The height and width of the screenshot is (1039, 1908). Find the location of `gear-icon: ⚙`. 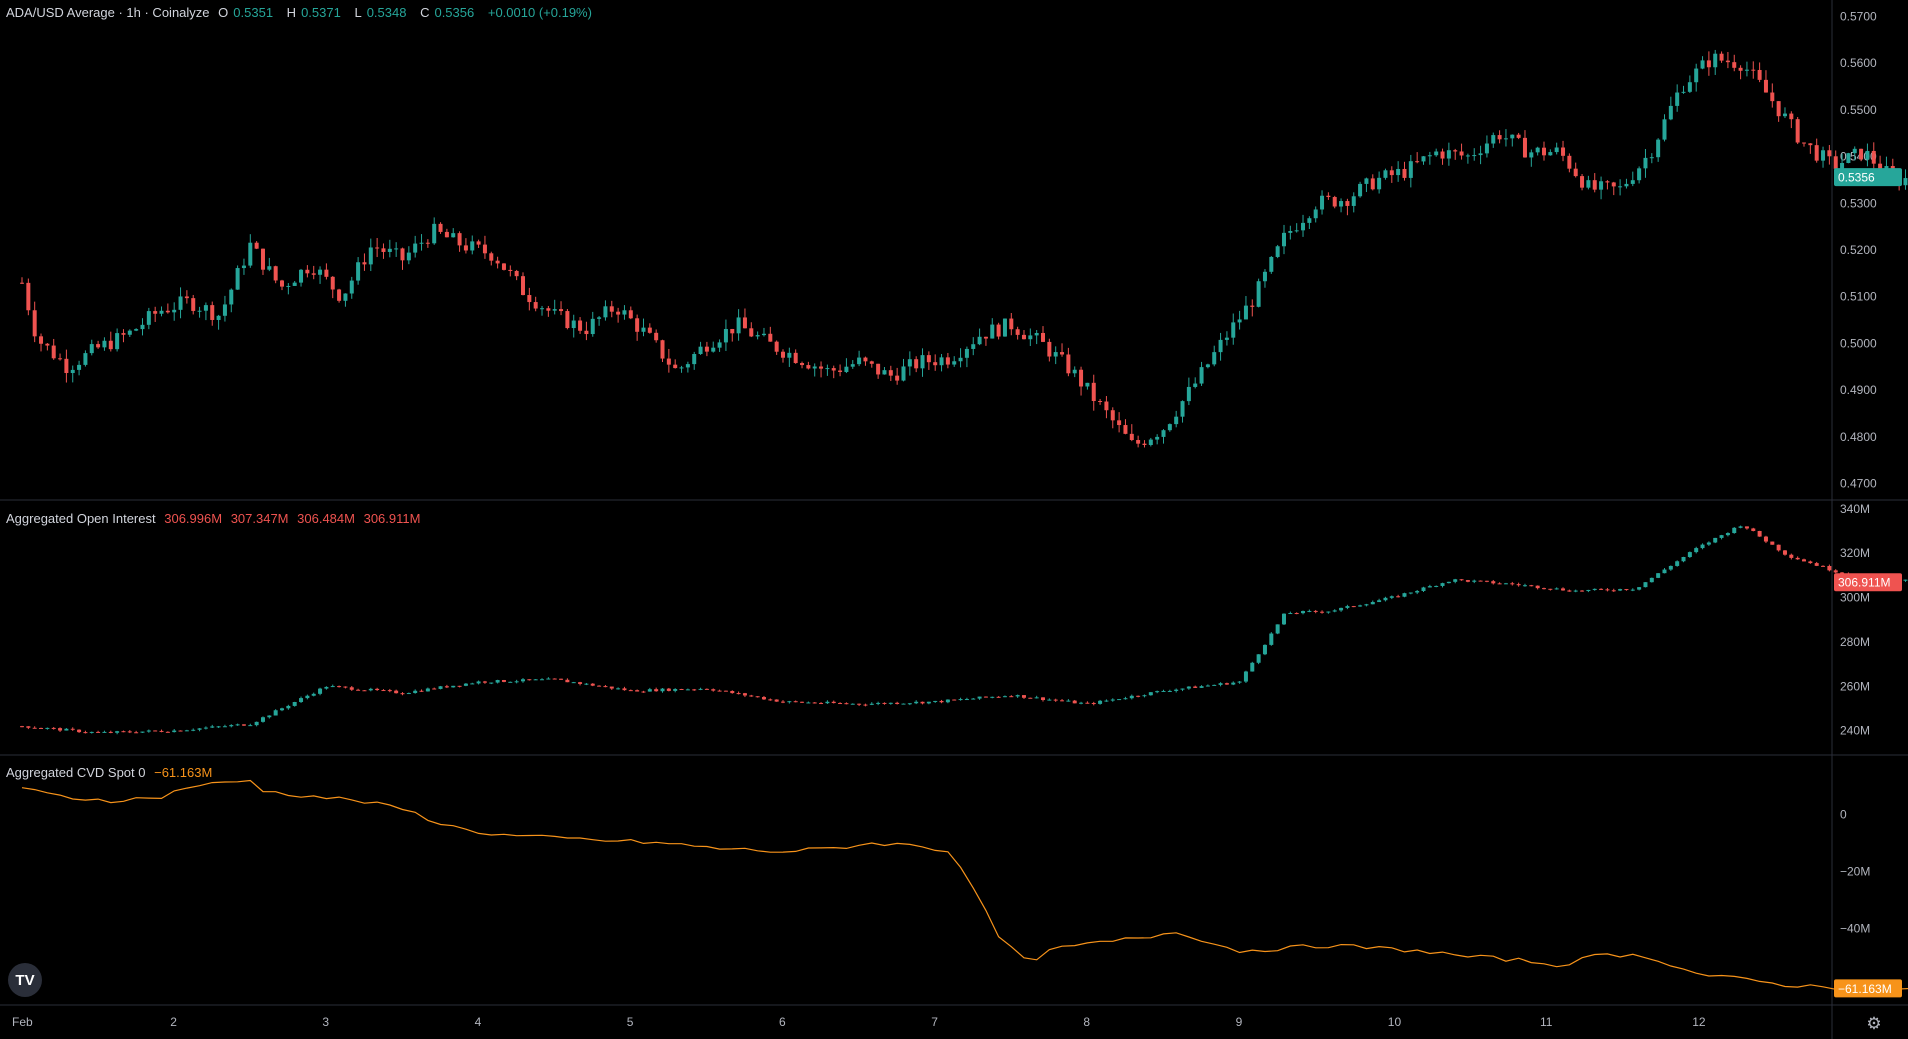

gear-icon: ⚙ is located at coordinates (1874, 1023).